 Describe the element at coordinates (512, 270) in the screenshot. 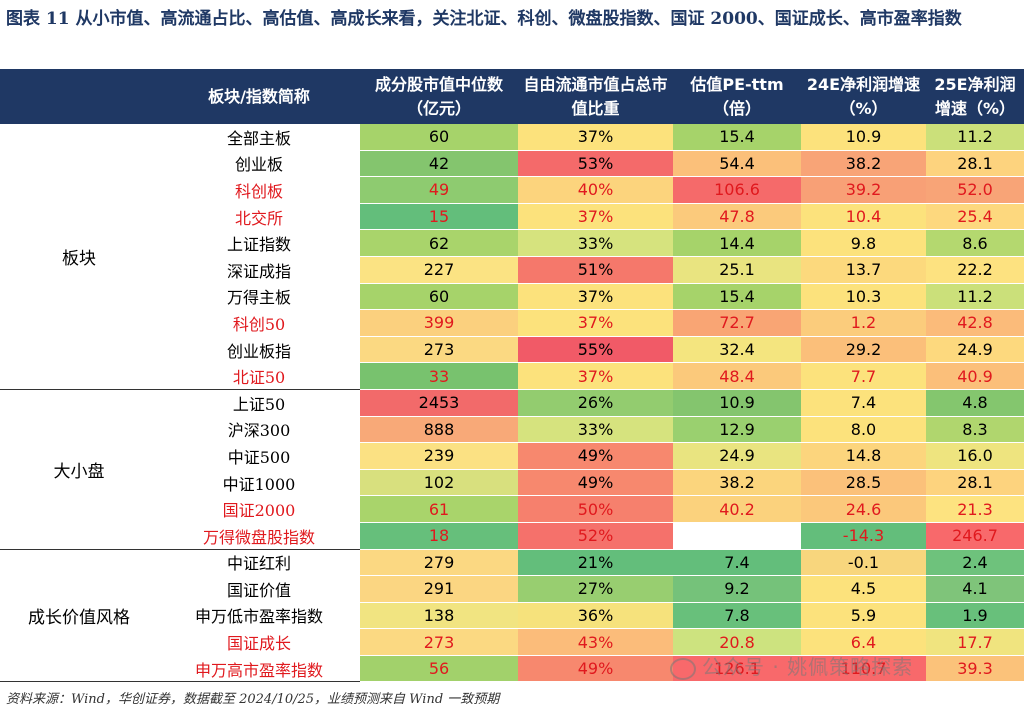

I see `table-row: 深证成指 227 51% 25.1 13.7 22.2` at that location.